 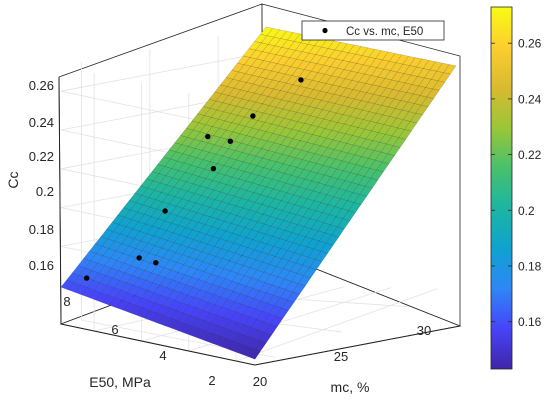 I want to click on y-tick-label: 4, so click(x=162, y=355).